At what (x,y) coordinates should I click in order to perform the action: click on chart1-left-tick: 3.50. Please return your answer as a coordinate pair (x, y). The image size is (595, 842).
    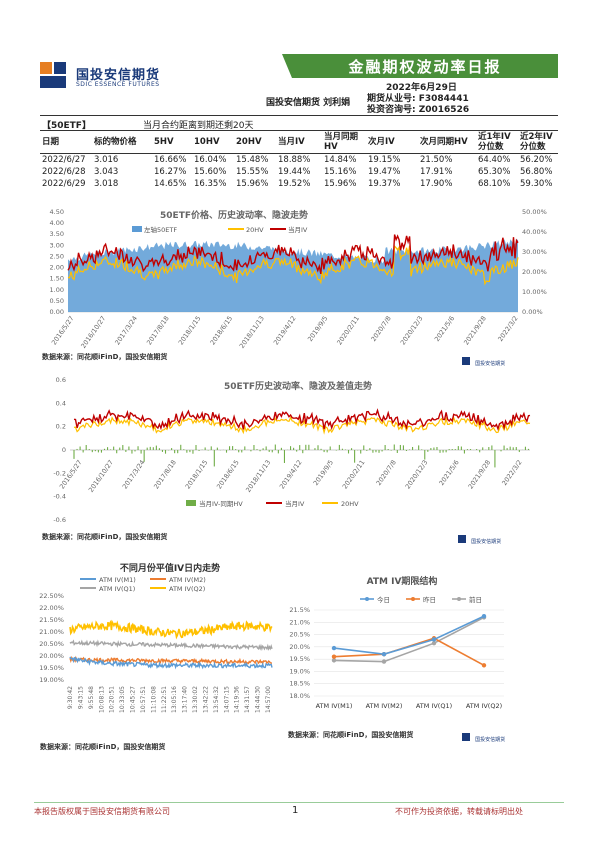
    Looking at the image, I should click on (57, 234).